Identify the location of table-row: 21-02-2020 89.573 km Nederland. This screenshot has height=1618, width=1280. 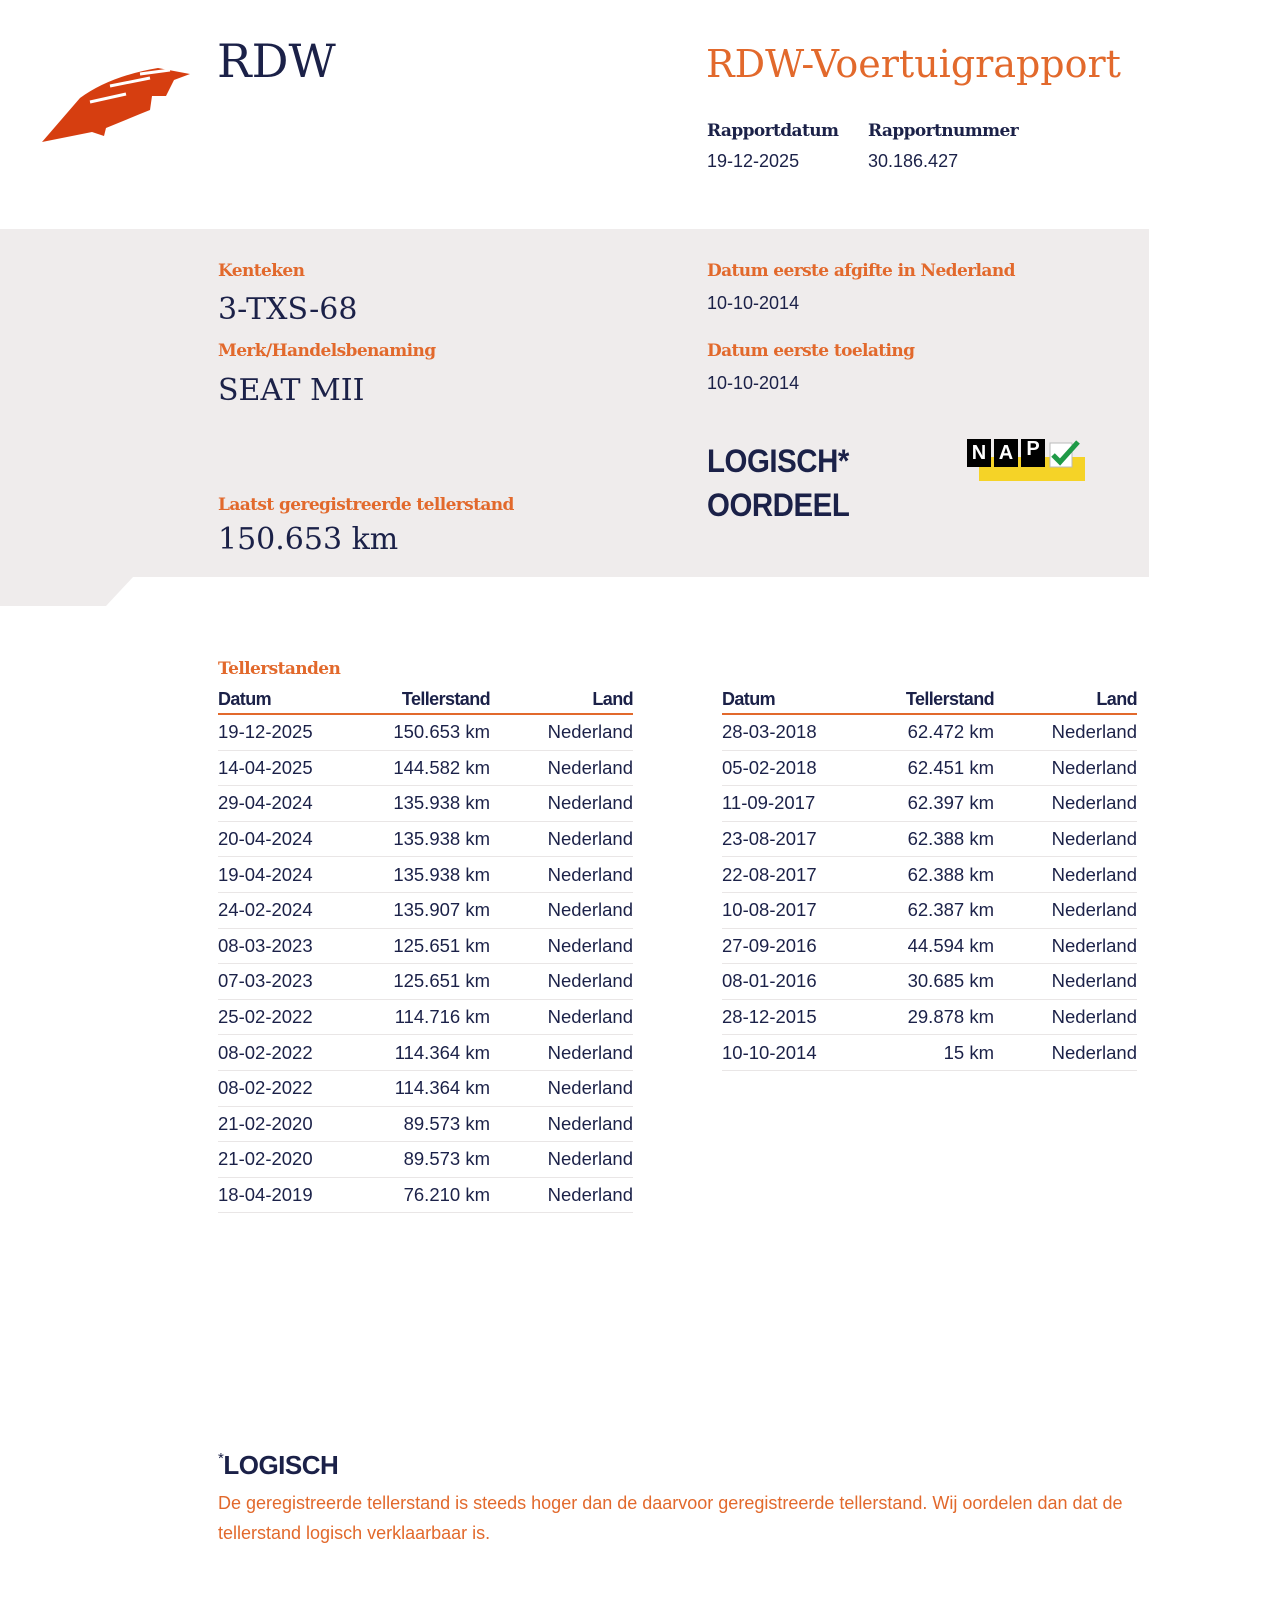
(425, 1124).